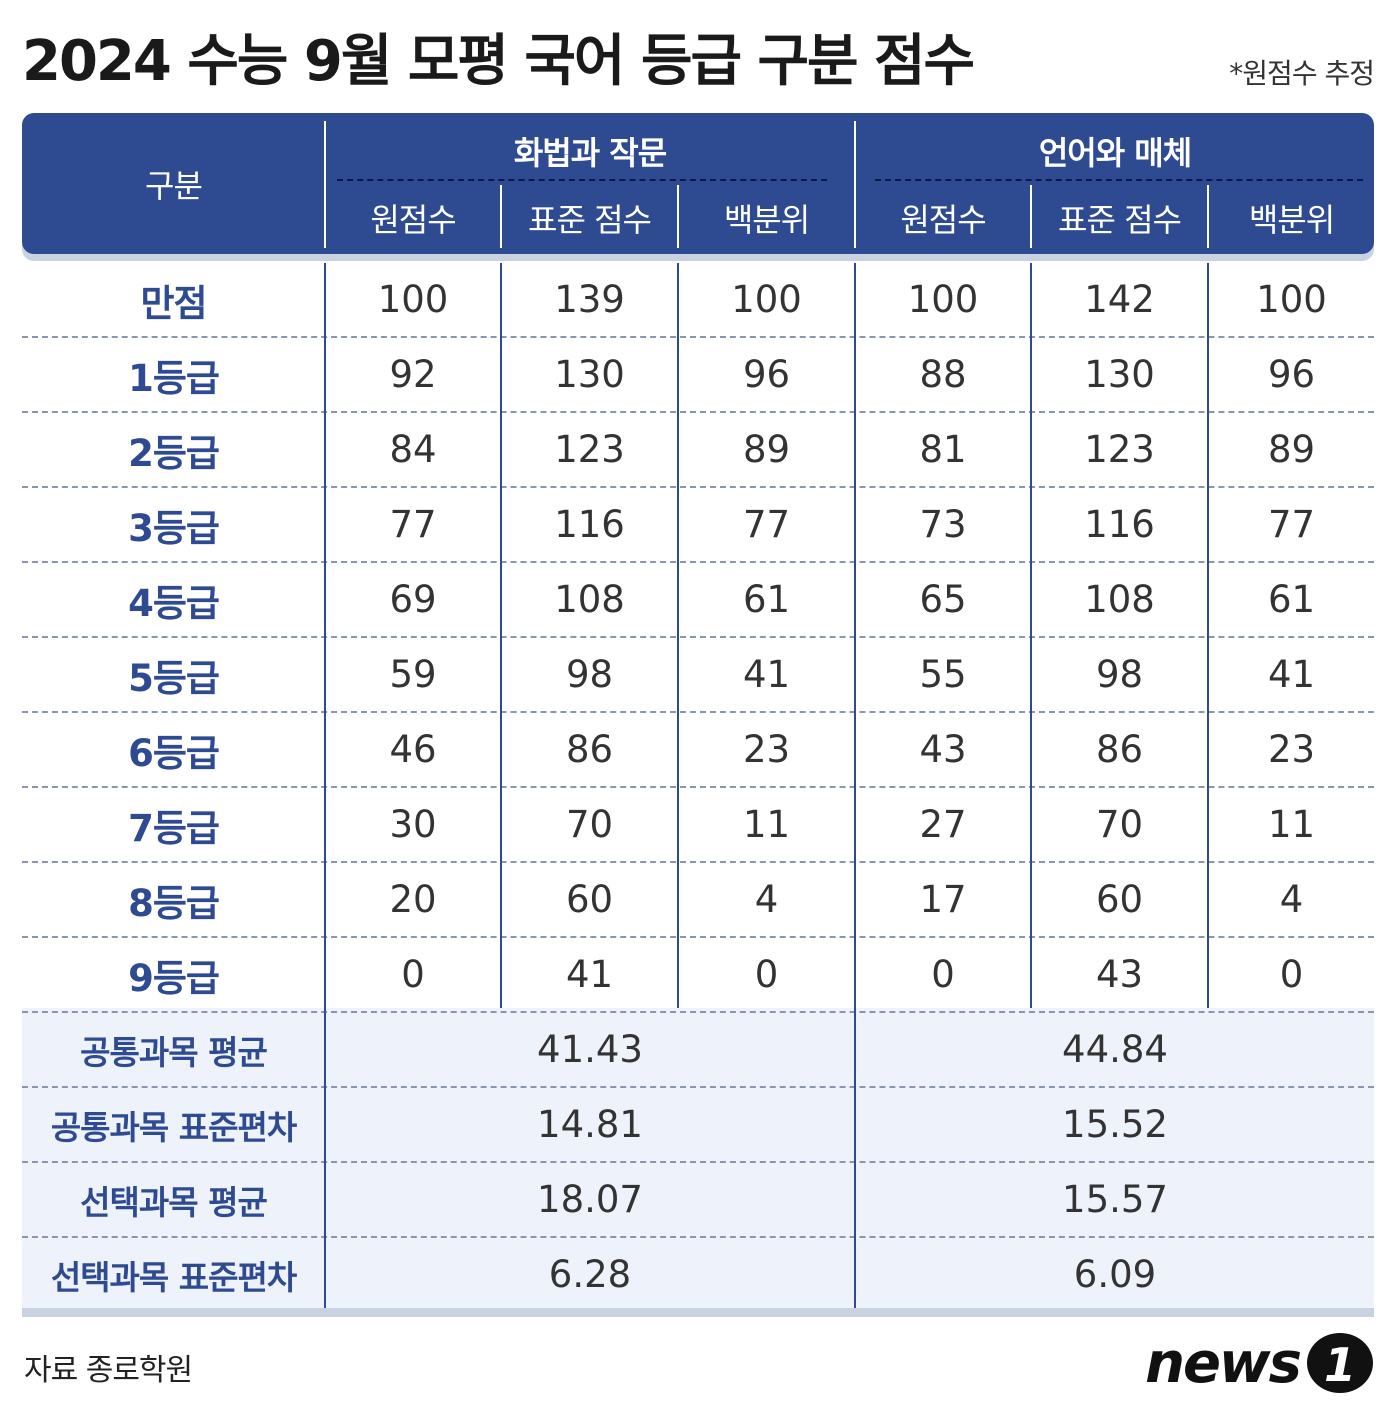 The height and width of the screenshot is (1410, 1400). What do you see at coordinates (174, 753) in the screenshot?
I see `row-label: 6등급` at bounding box center [174, 753].